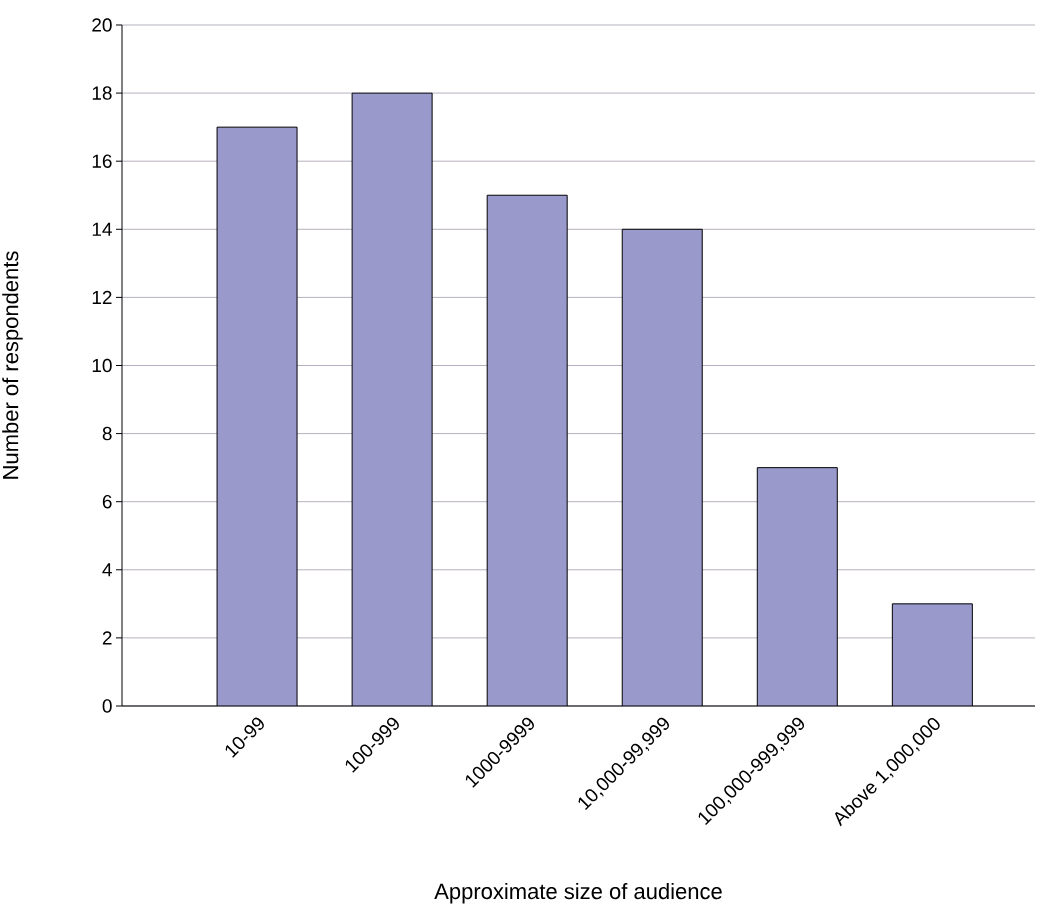 This screenshot has height=913, width=1053. Describe the element at coordinates (102, 365) in the screenshot. I see `y-tick-label: 10` at that location.